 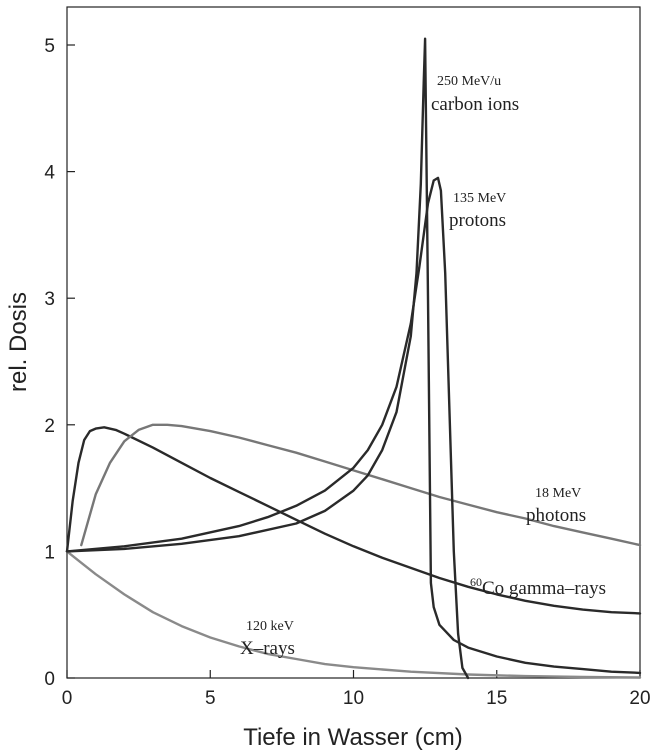 What do you see at coordinates (353, 737) in the screenshot?
I see `x-axis-title: Tiefe in Wasser (cm)` at bounding box center [353, 737].